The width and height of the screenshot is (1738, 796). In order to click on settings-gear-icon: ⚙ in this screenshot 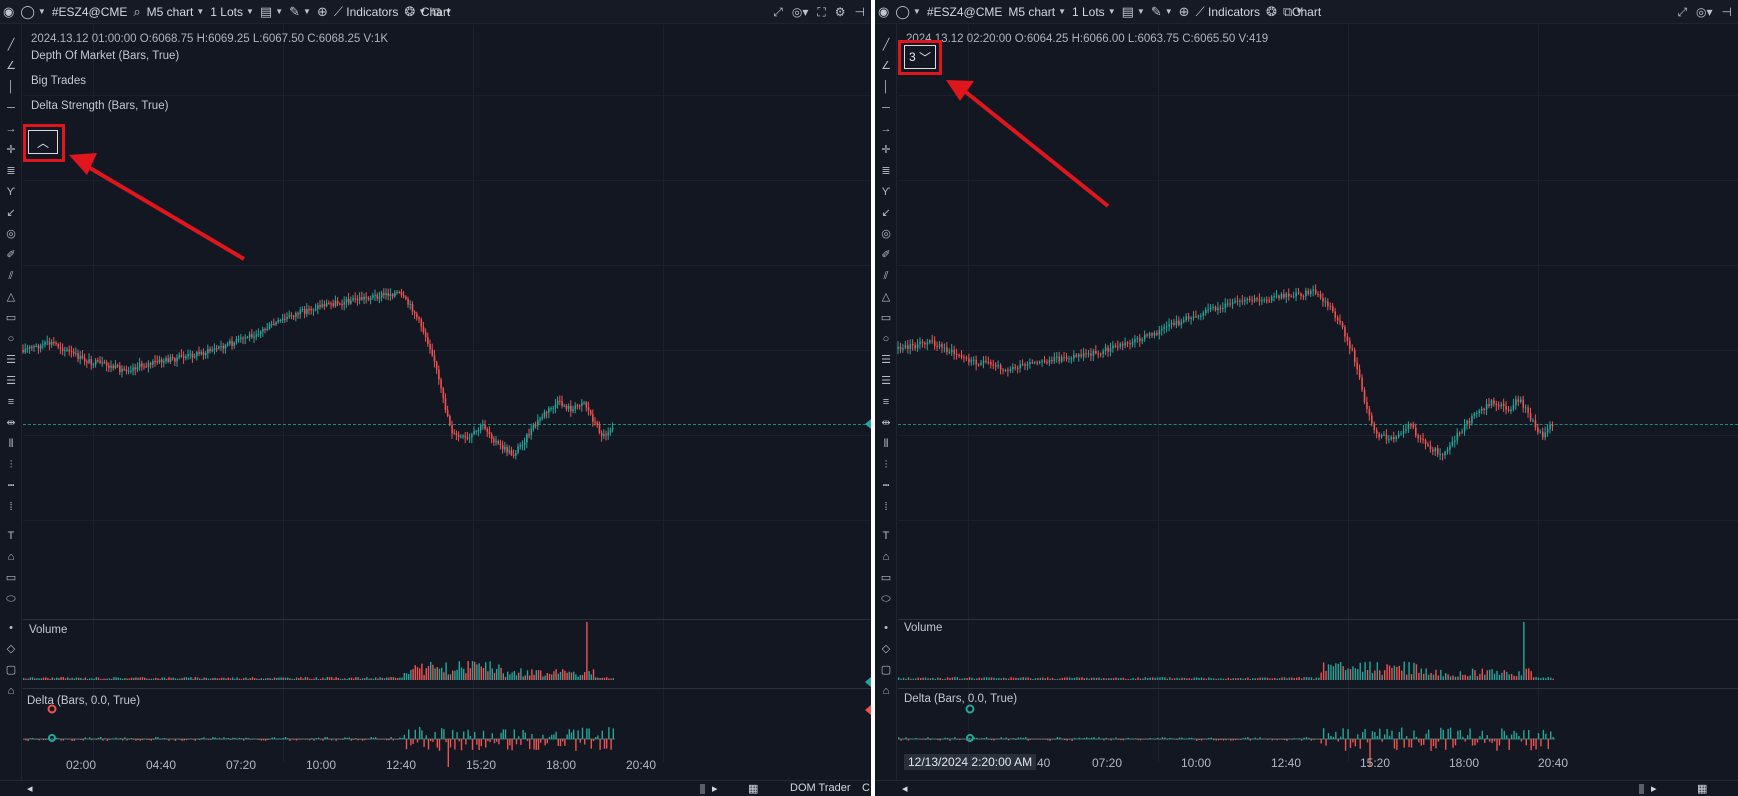, I will do `click(840, 12)`.